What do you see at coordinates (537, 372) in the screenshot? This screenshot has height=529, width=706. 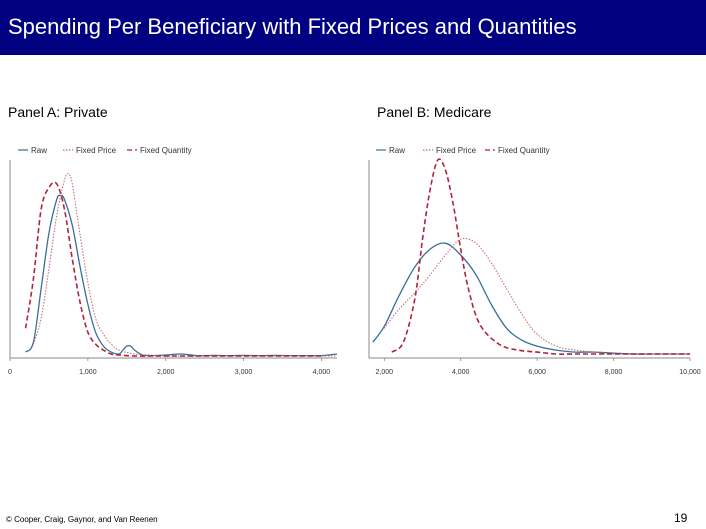 I see `x-tick-label: 6,000` at bounding box center [537, 372].